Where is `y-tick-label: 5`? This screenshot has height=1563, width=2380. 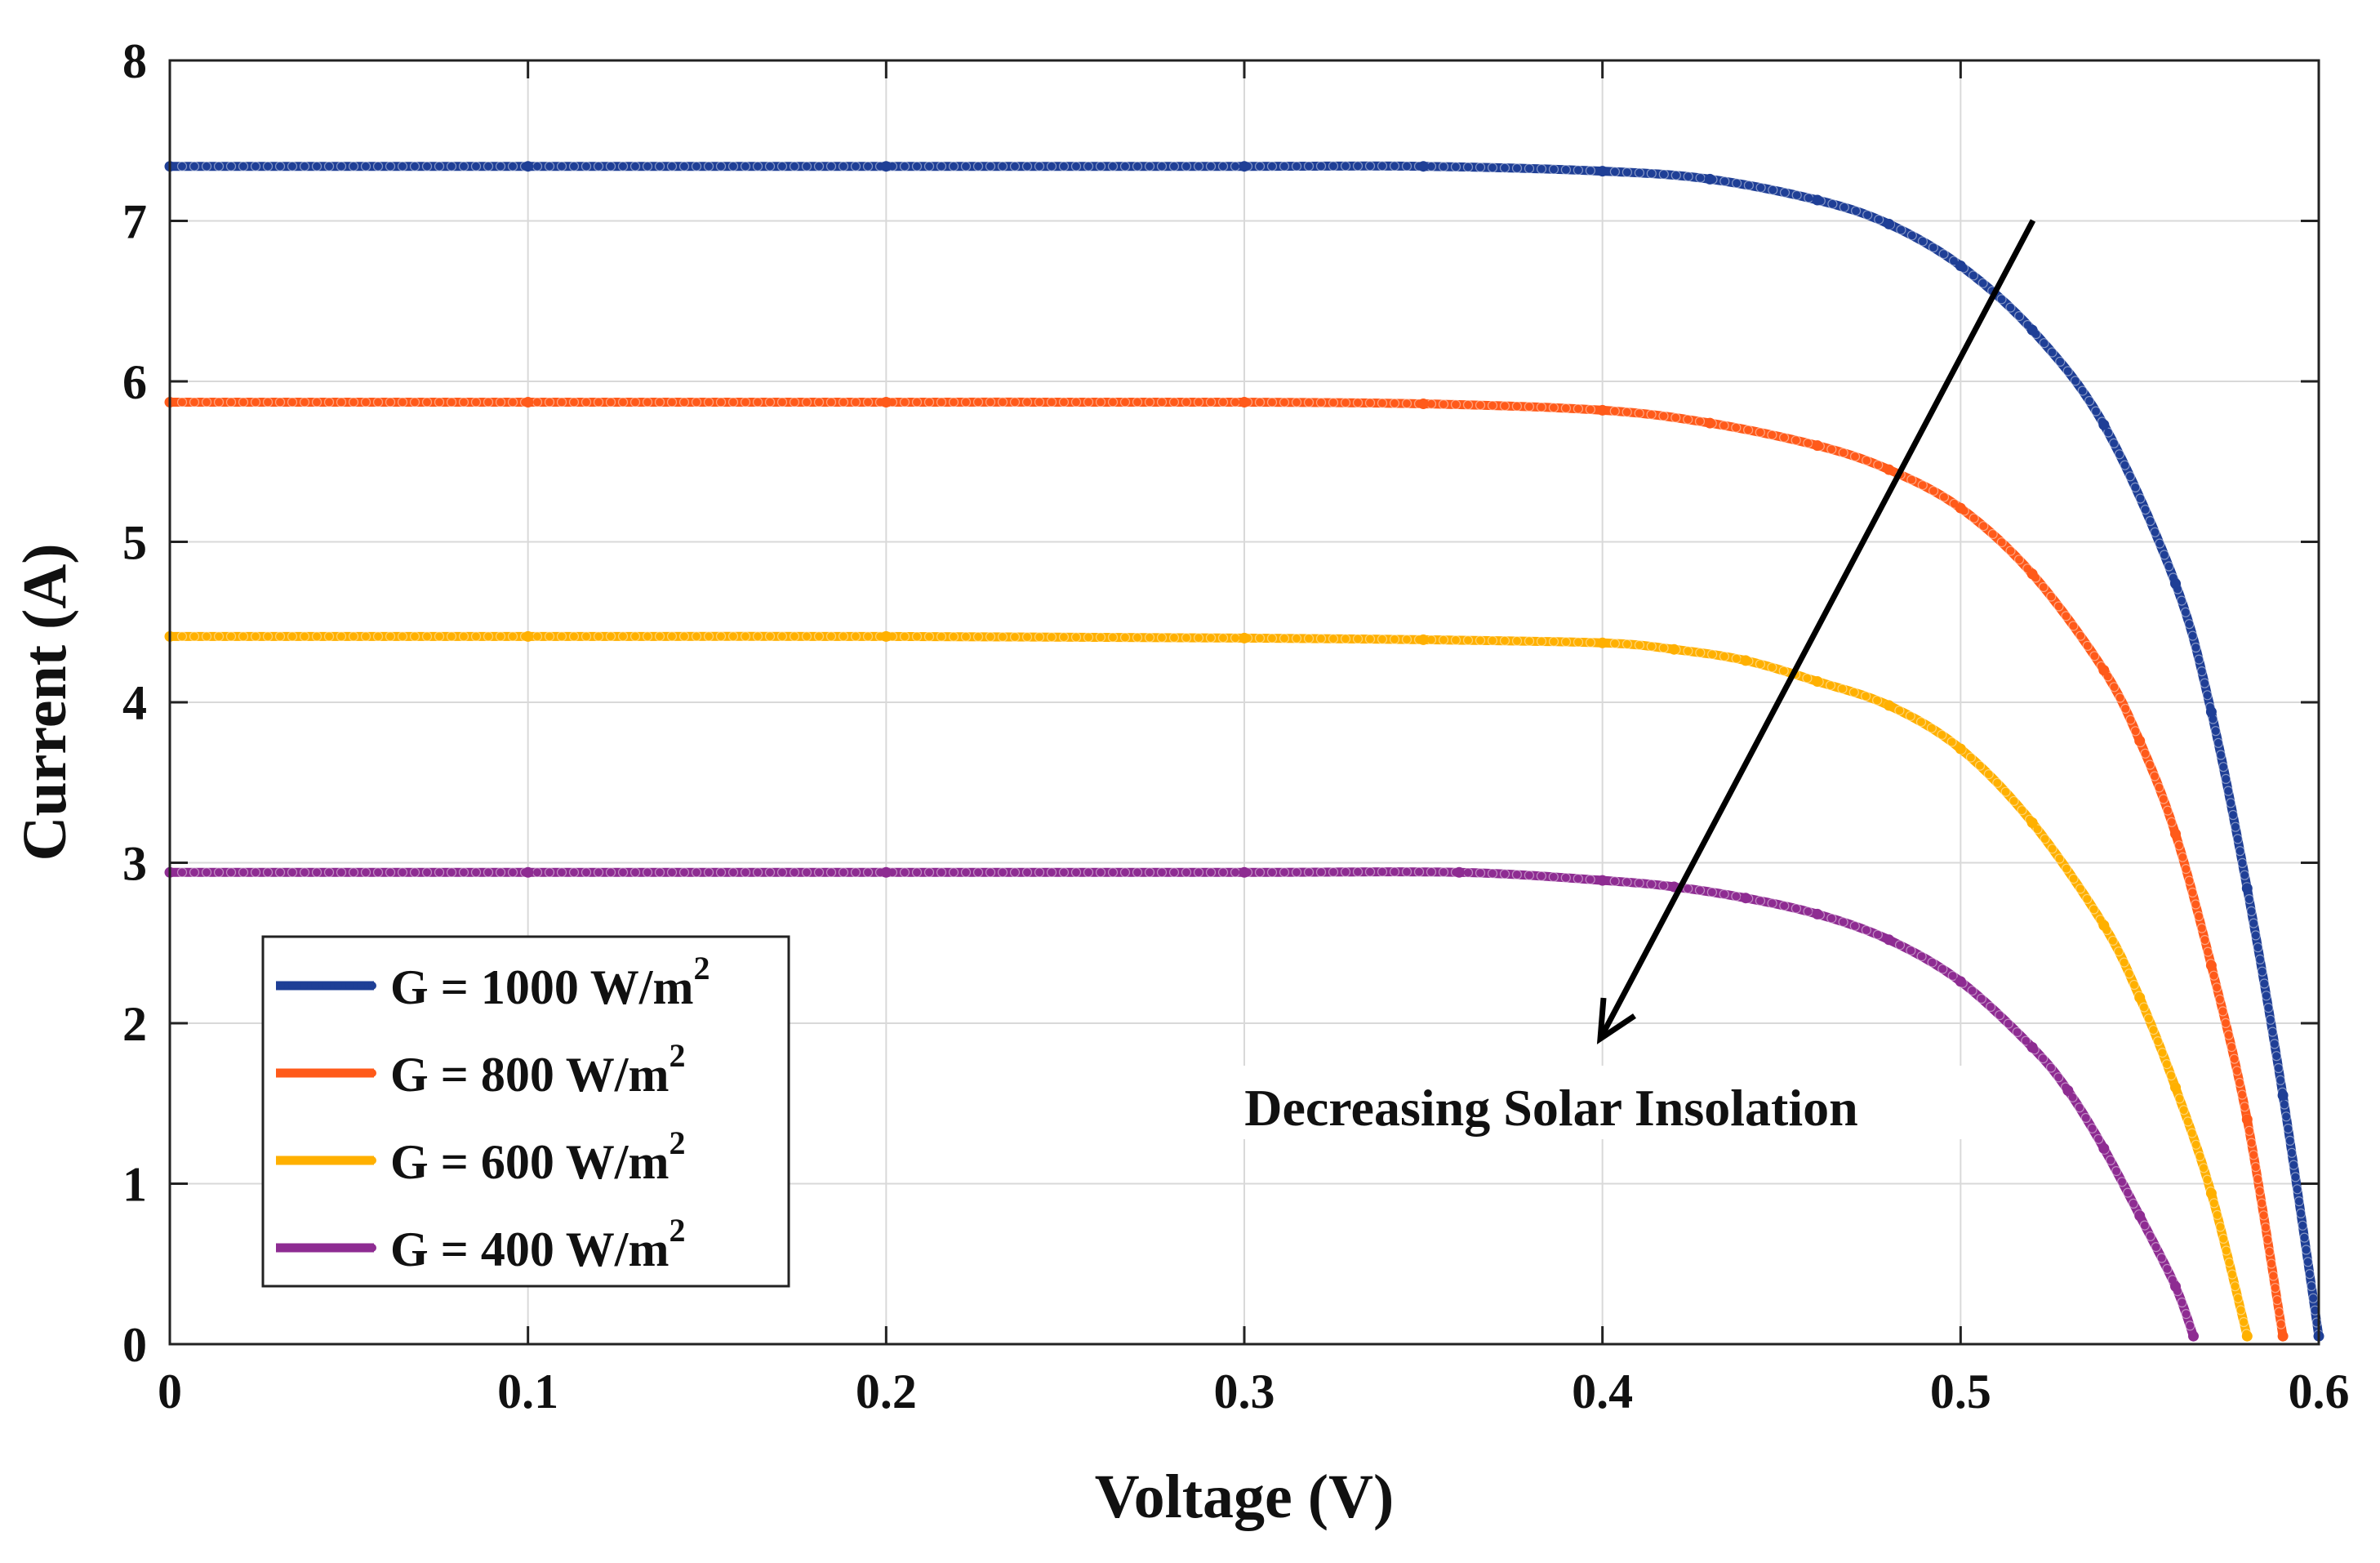
y-tick-label: 5 is located at coordinates (134, 543).